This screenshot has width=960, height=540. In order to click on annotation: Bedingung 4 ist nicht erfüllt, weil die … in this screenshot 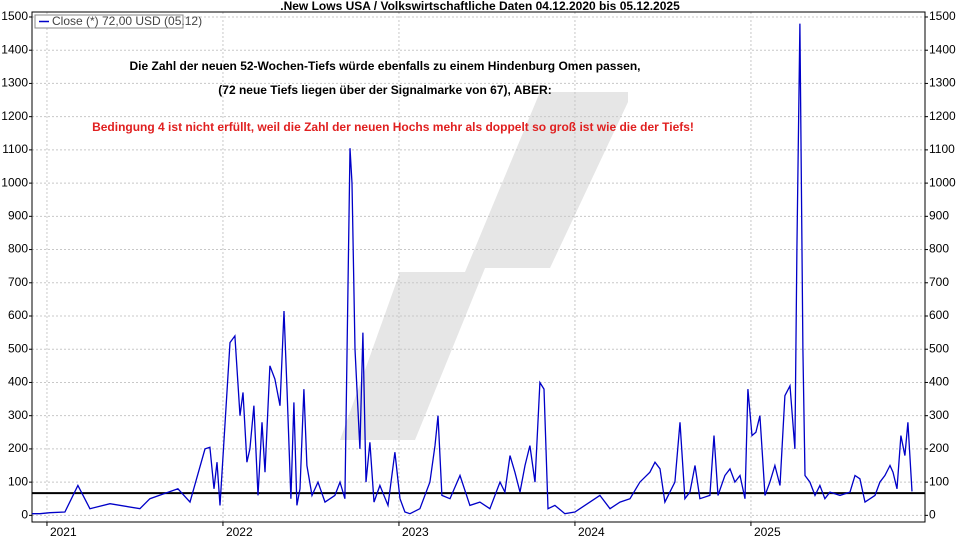, I will do `click(393, 127)`.